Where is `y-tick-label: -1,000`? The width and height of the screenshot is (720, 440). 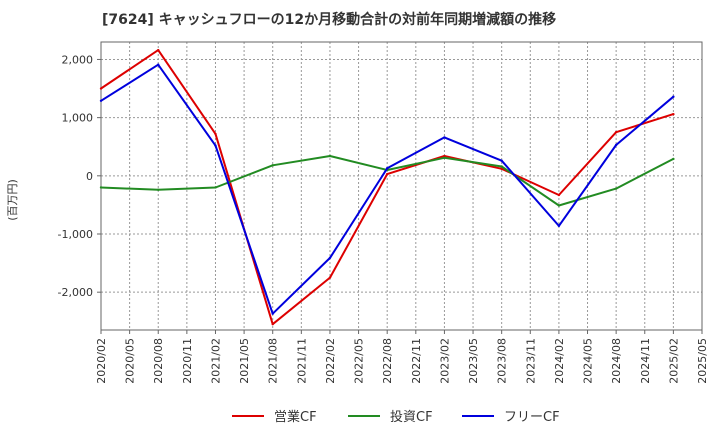 y-tick-label: -1,000 is located at coordinates (75, 234).